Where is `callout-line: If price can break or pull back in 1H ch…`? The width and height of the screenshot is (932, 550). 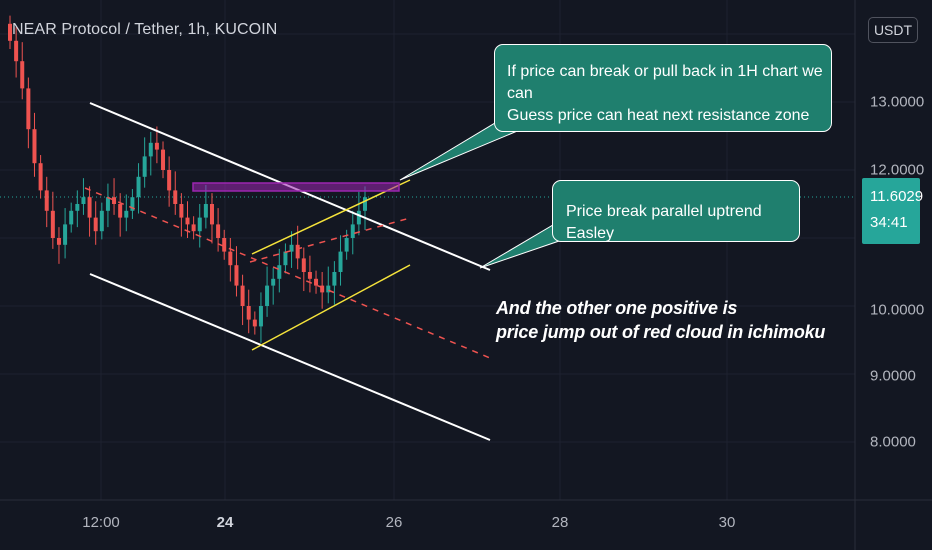
callout-line: If price can break or pull back in 1H ch… is located at coordinates (665, 82).